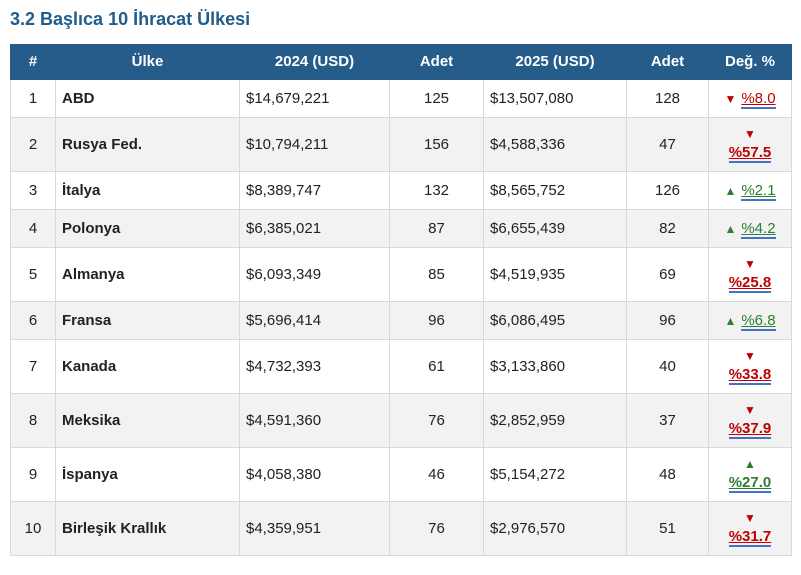 The image size is (801, 575). I want to click on rank-cell: 8, so click(33, 420).